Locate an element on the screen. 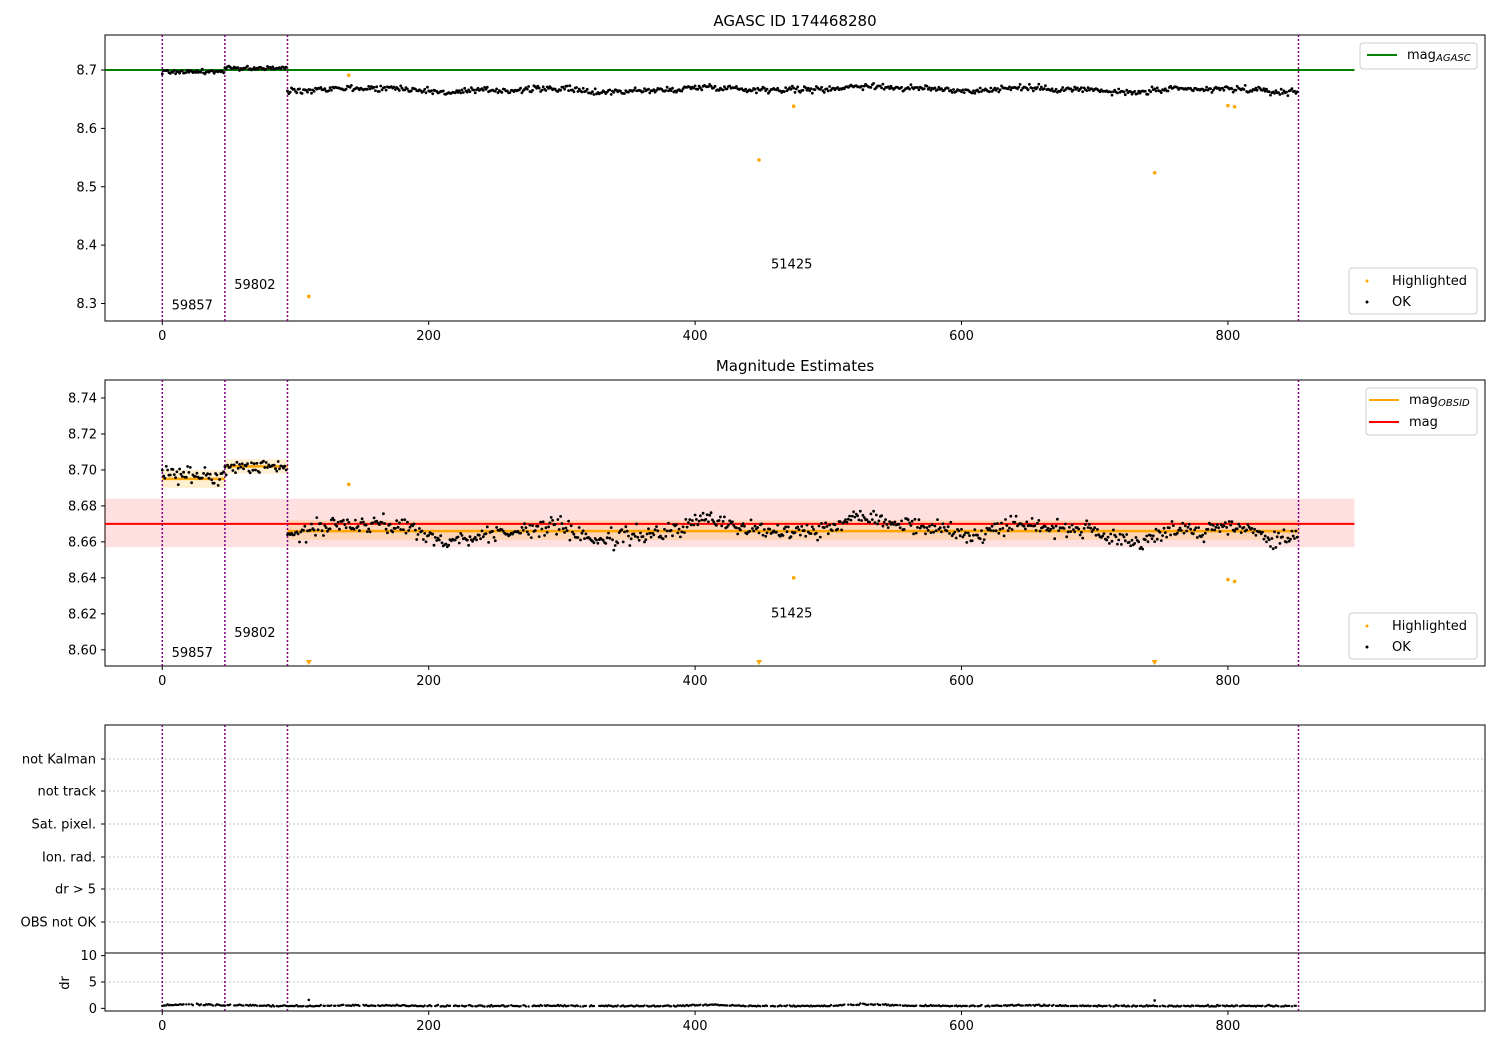  legend-points: Highlighted OK is located at coordinates (1413, 636).